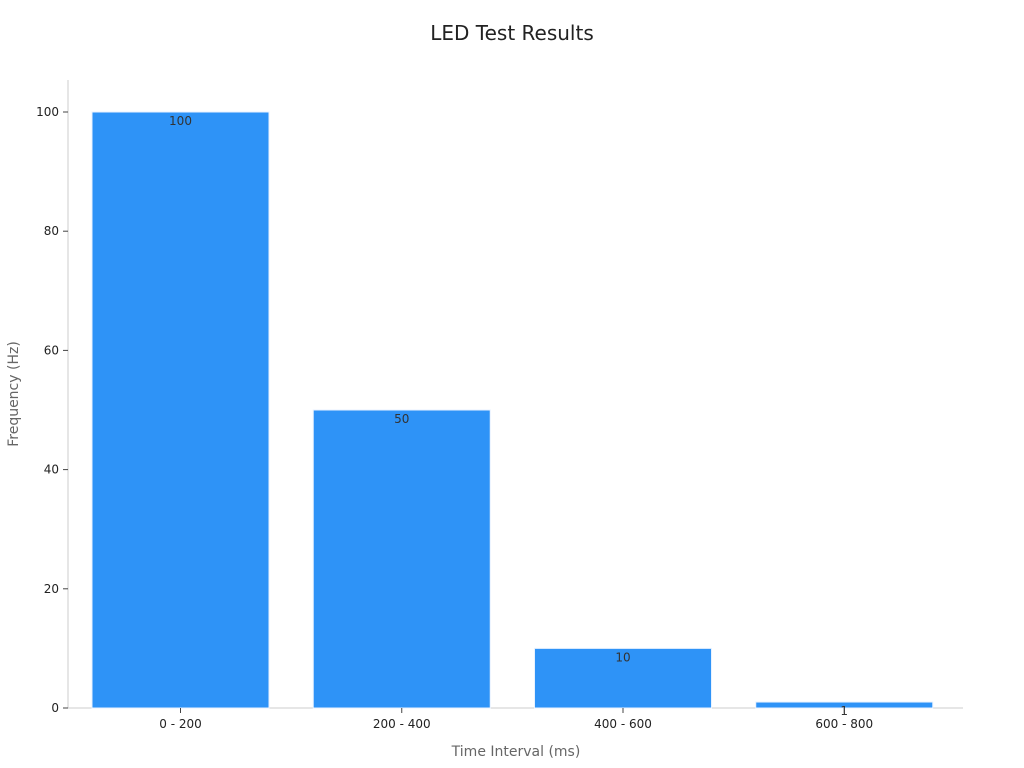 This screenshot has width=1024, height=768. Describe the element at coordinates (512, 33) in the screenshot. I see `chart-title: LED Test Results` at that location.